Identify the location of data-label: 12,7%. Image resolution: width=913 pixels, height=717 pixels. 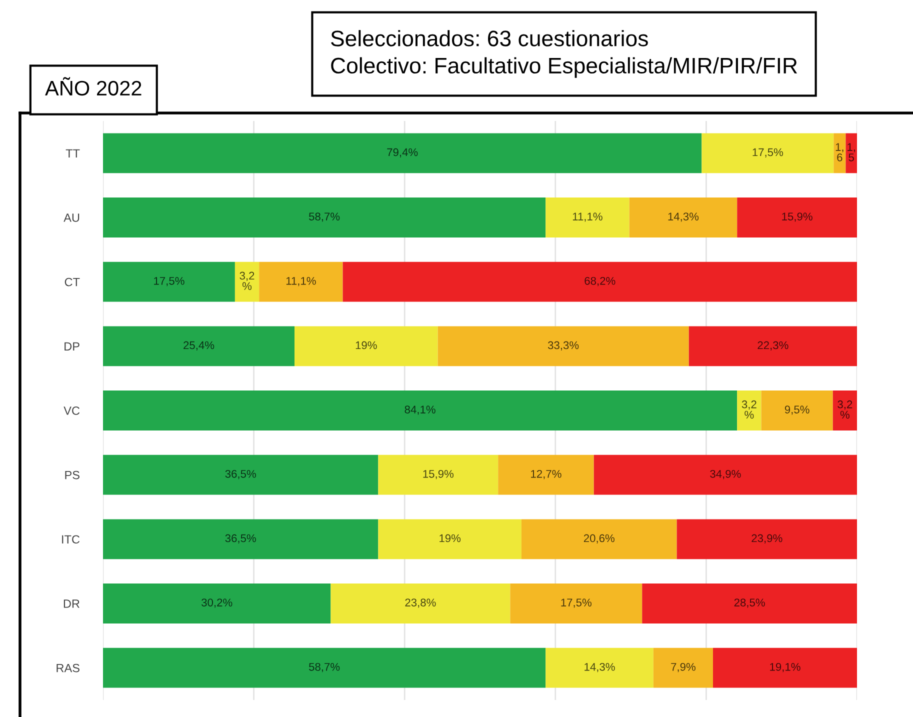
(546, 475).